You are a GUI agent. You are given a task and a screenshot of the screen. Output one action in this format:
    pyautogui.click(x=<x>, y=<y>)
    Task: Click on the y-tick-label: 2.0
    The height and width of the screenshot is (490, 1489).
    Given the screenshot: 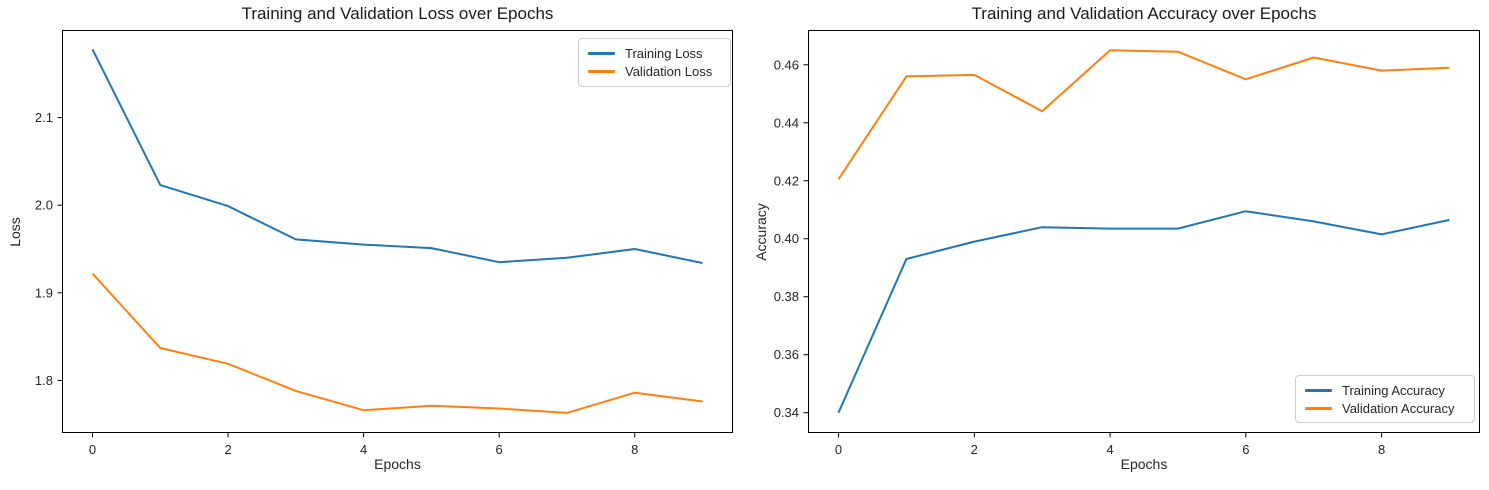 What is the action you would take?
    pyautogui.click(x=44, y=205)
    